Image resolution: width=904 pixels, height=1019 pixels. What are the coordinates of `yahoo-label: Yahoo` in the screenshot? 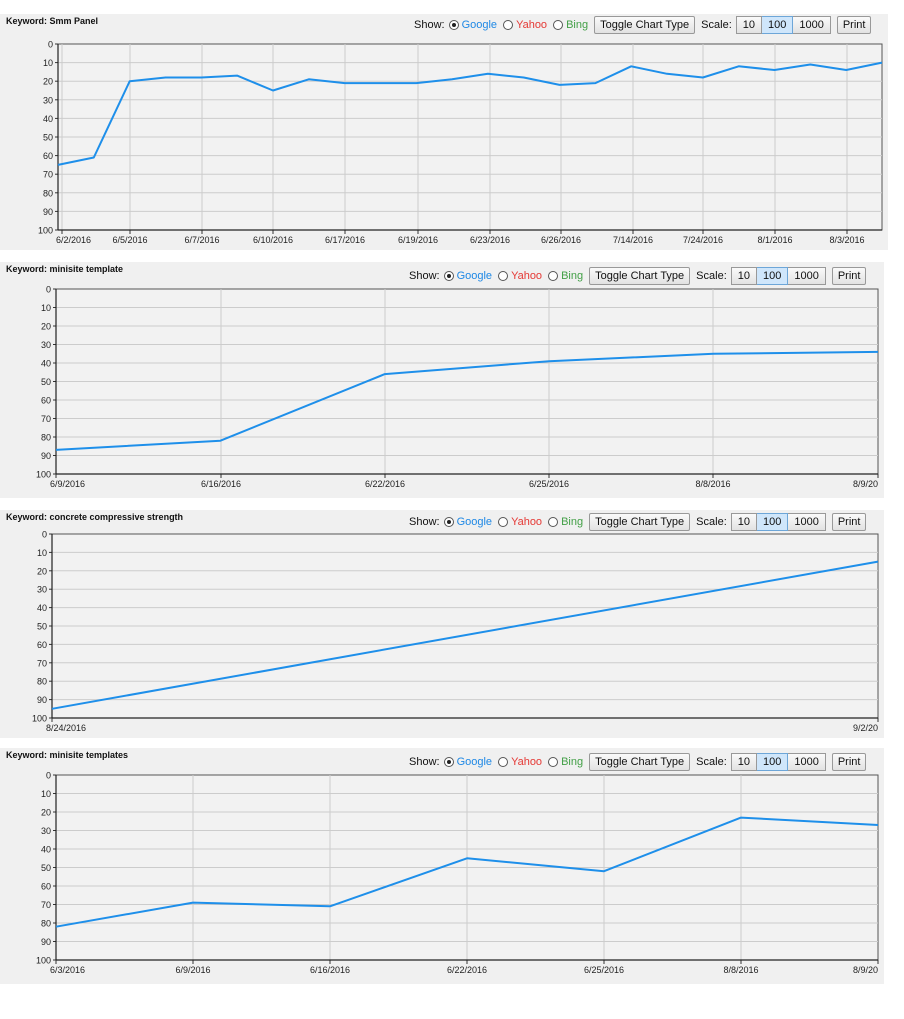 It's located at (532, 25).